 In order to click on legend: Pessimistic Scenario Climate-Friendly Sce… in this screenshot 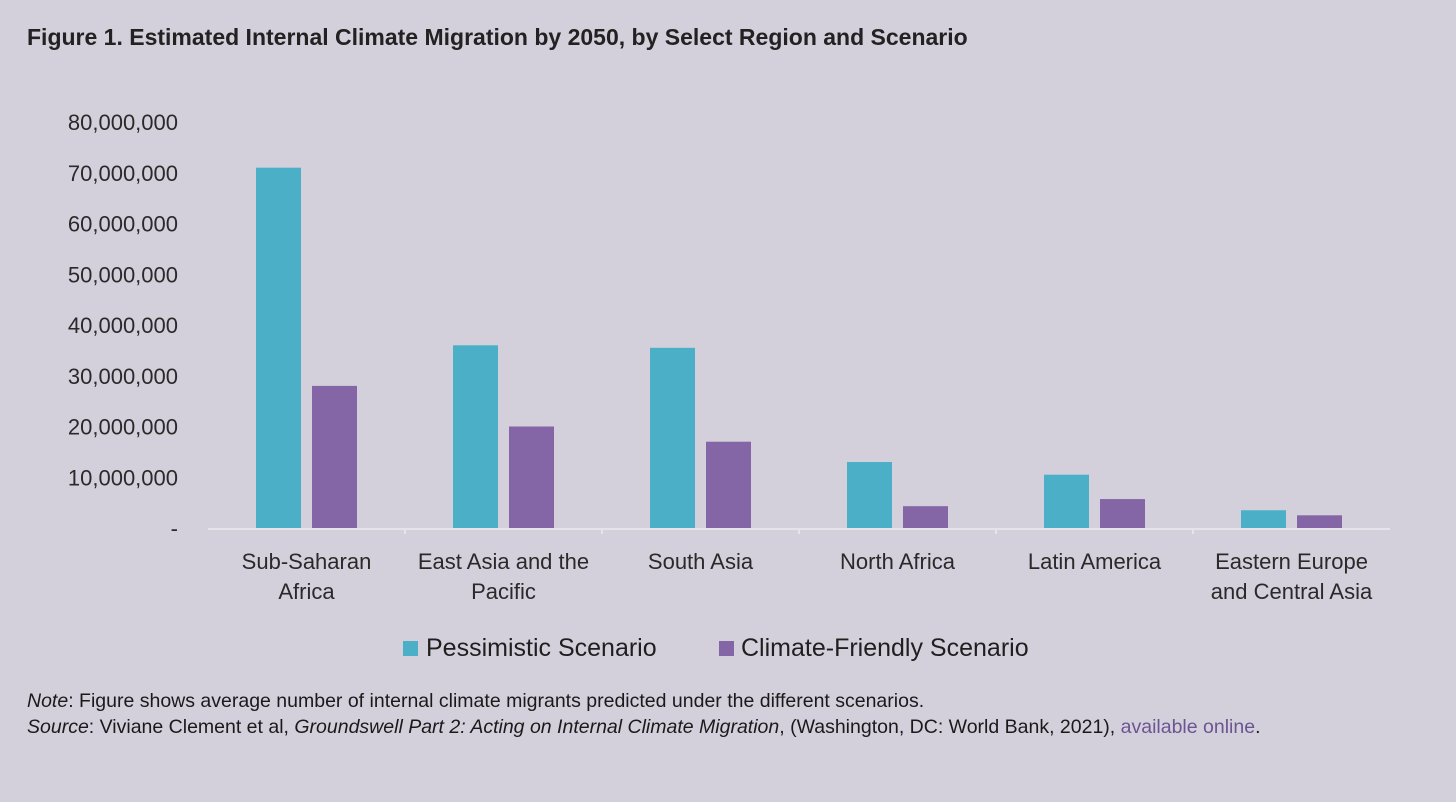, I will do `click(716, 648)`.